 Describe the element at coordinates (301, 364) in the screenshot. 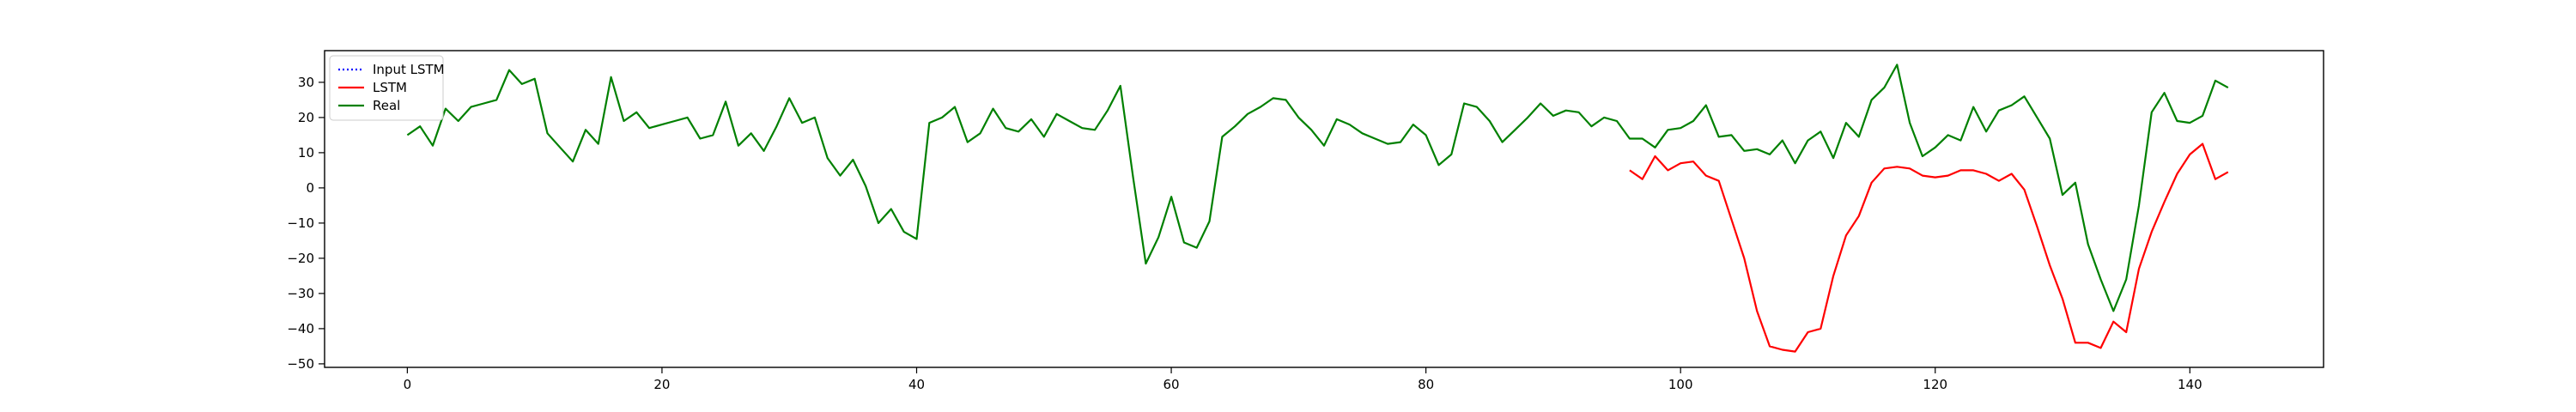

I see `y-tick-label: −50` at that location.